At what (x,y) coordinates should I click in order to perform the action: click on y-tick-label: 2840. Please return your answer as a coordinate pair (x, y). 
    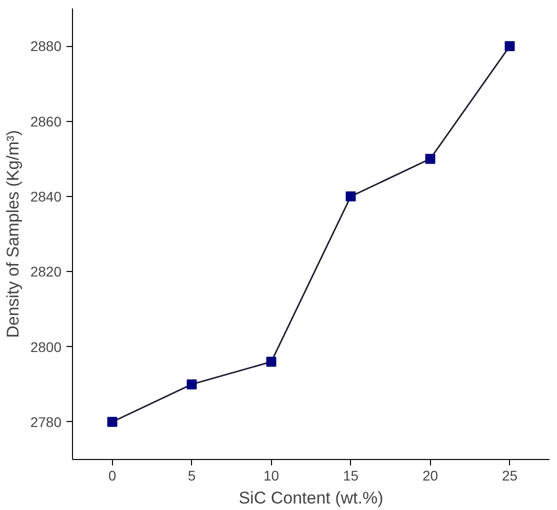
    Looking at the image, I should click on (46, 196).